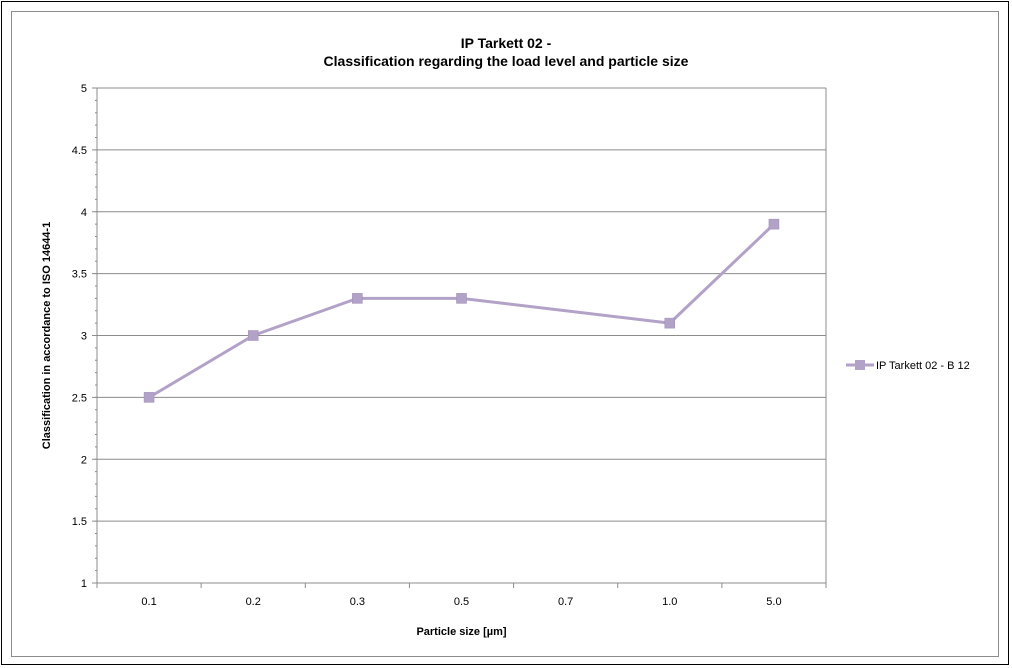  Describe the element at coordinates (148, 602) in the screenshot. I see `x-tick-label: 0.1` at that location.